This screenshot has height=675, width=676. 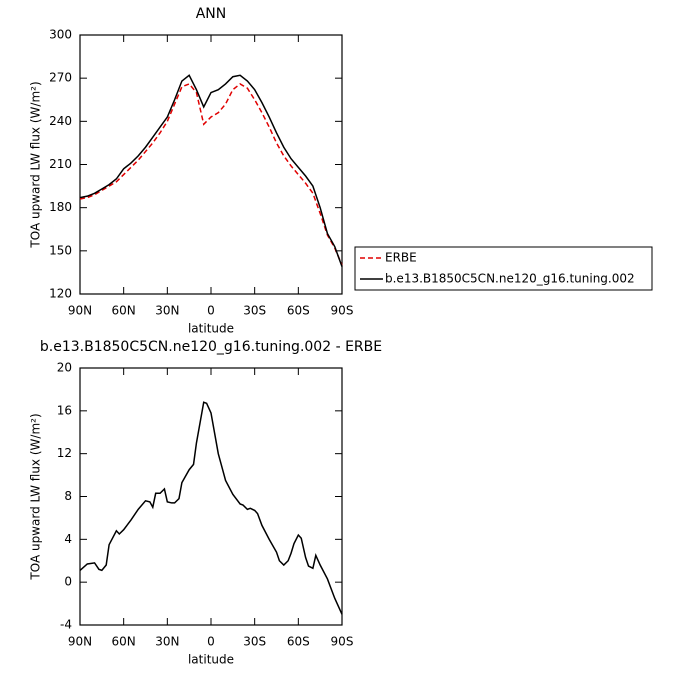 I want to click on y-tick-label: 120, so click(x=60, y=294).